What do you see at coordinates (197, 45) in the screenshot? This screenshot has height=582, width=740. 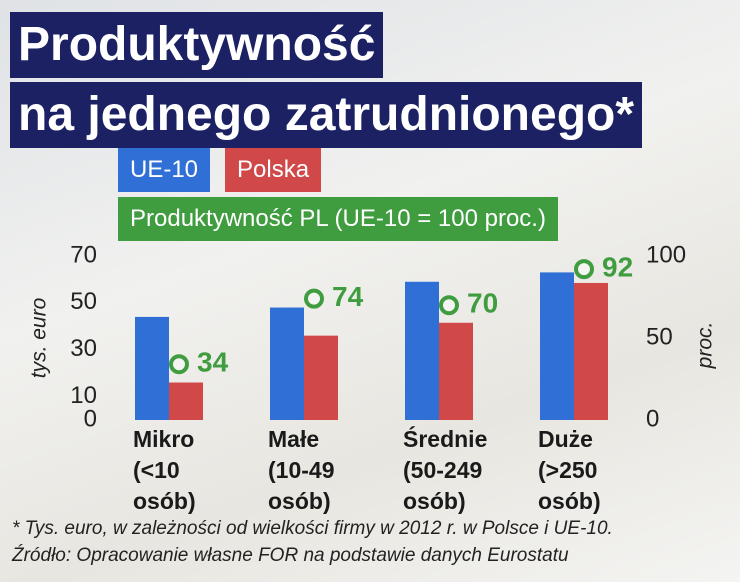 I see `title-line: Produktywność` at bounding box center [197, 45].